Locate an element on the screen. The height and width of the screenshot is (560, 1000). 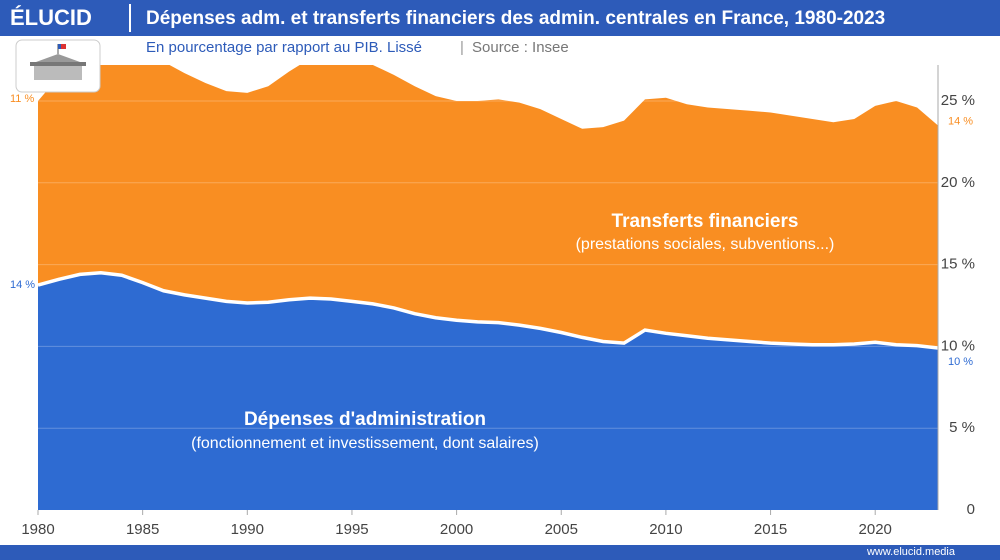
y-tick-label: 5 % is located at coordinates (962, 427).